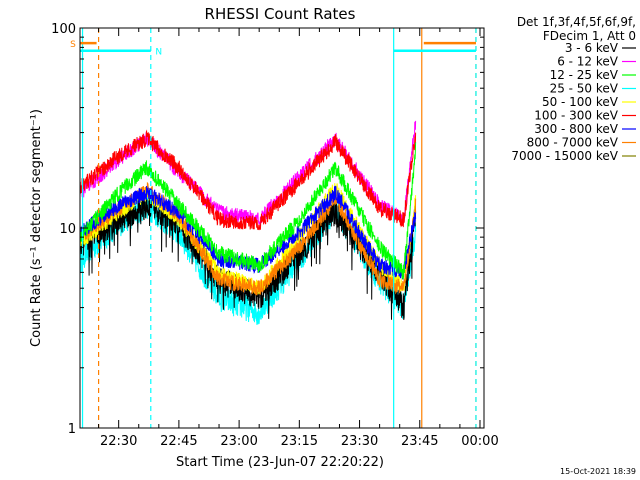 This screenshot has width=640, height=480. I want to click on legend-header-1: Det 1f,3f,4f,5f,6f,9f,, so click(576, 22).